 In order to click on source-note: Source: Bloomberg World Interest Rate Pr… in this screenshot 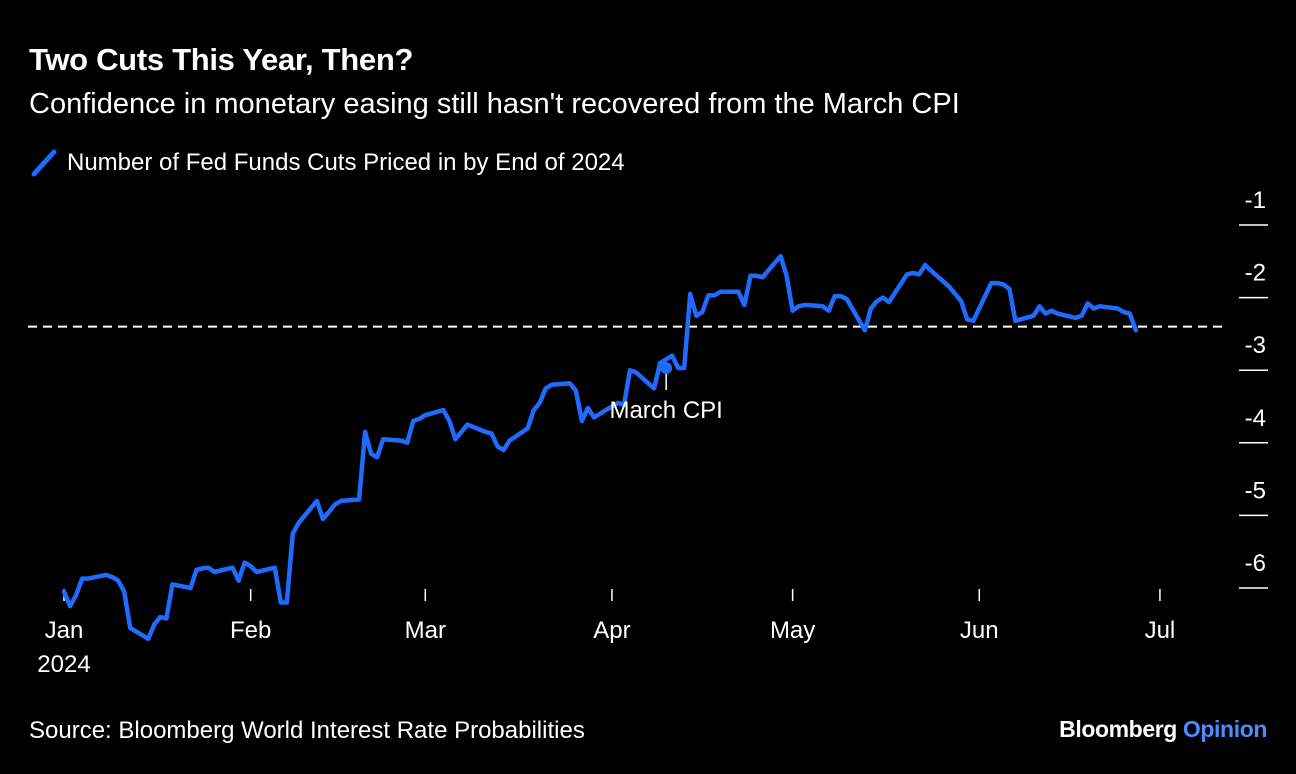, I will do `click(307, 730)`.